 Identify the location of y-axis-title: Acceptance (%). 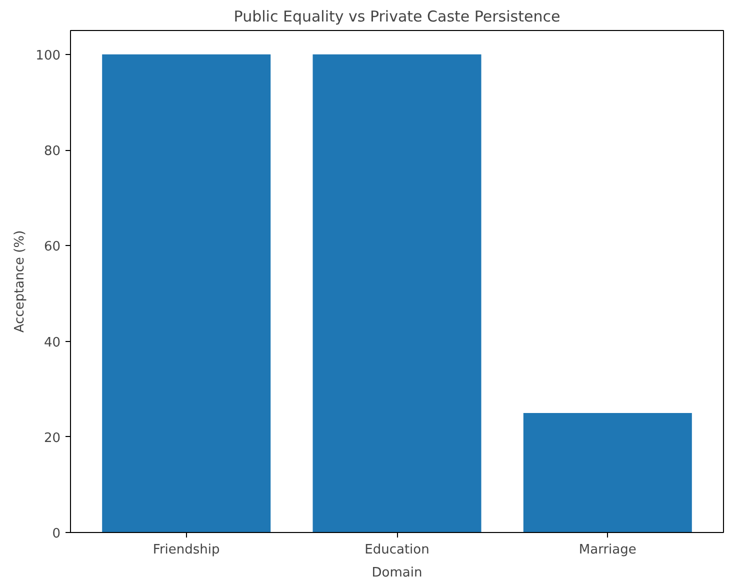
(20, 281).